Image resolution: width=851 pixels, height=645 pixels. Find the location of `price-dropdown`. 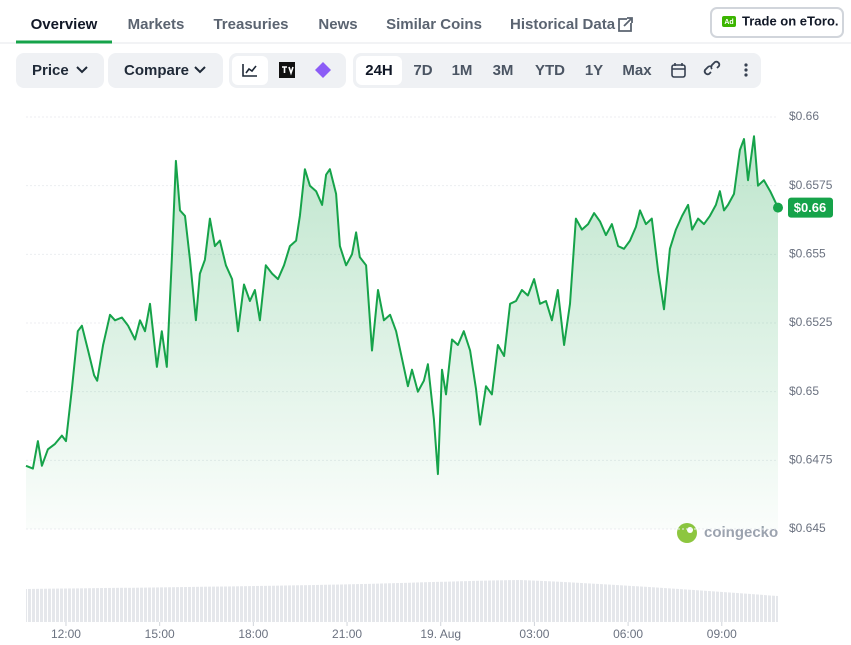

price-dropdown is located at coordinates (60, 70).